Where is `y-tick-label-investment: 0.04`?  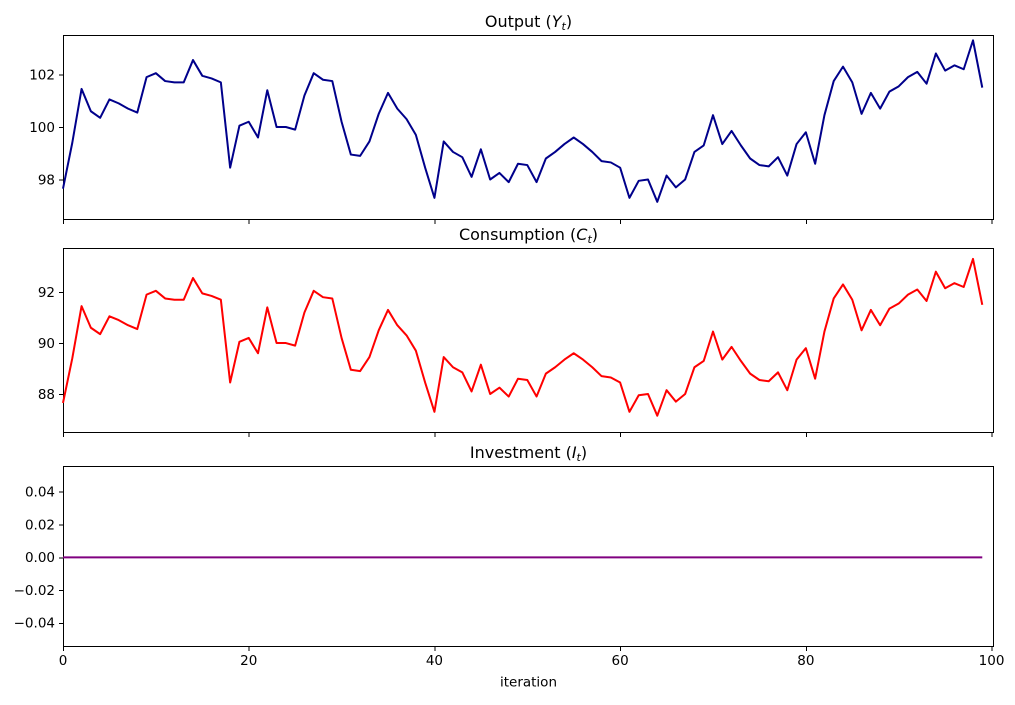
y-tick-label-investment: 0.04 is located at coordinates (40, 493).